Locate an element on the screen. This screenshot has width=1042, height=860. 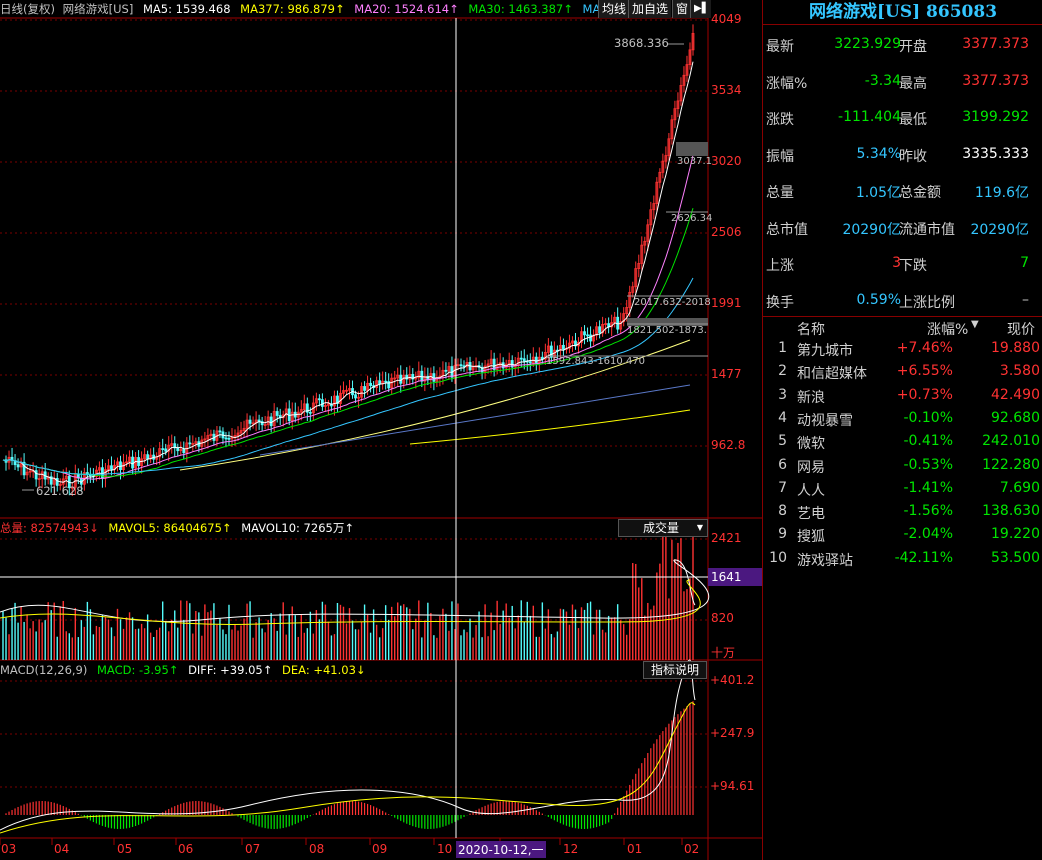
rank-header: 名称 涨幅% ▼ 现价 is located at coordinates (902, 327).